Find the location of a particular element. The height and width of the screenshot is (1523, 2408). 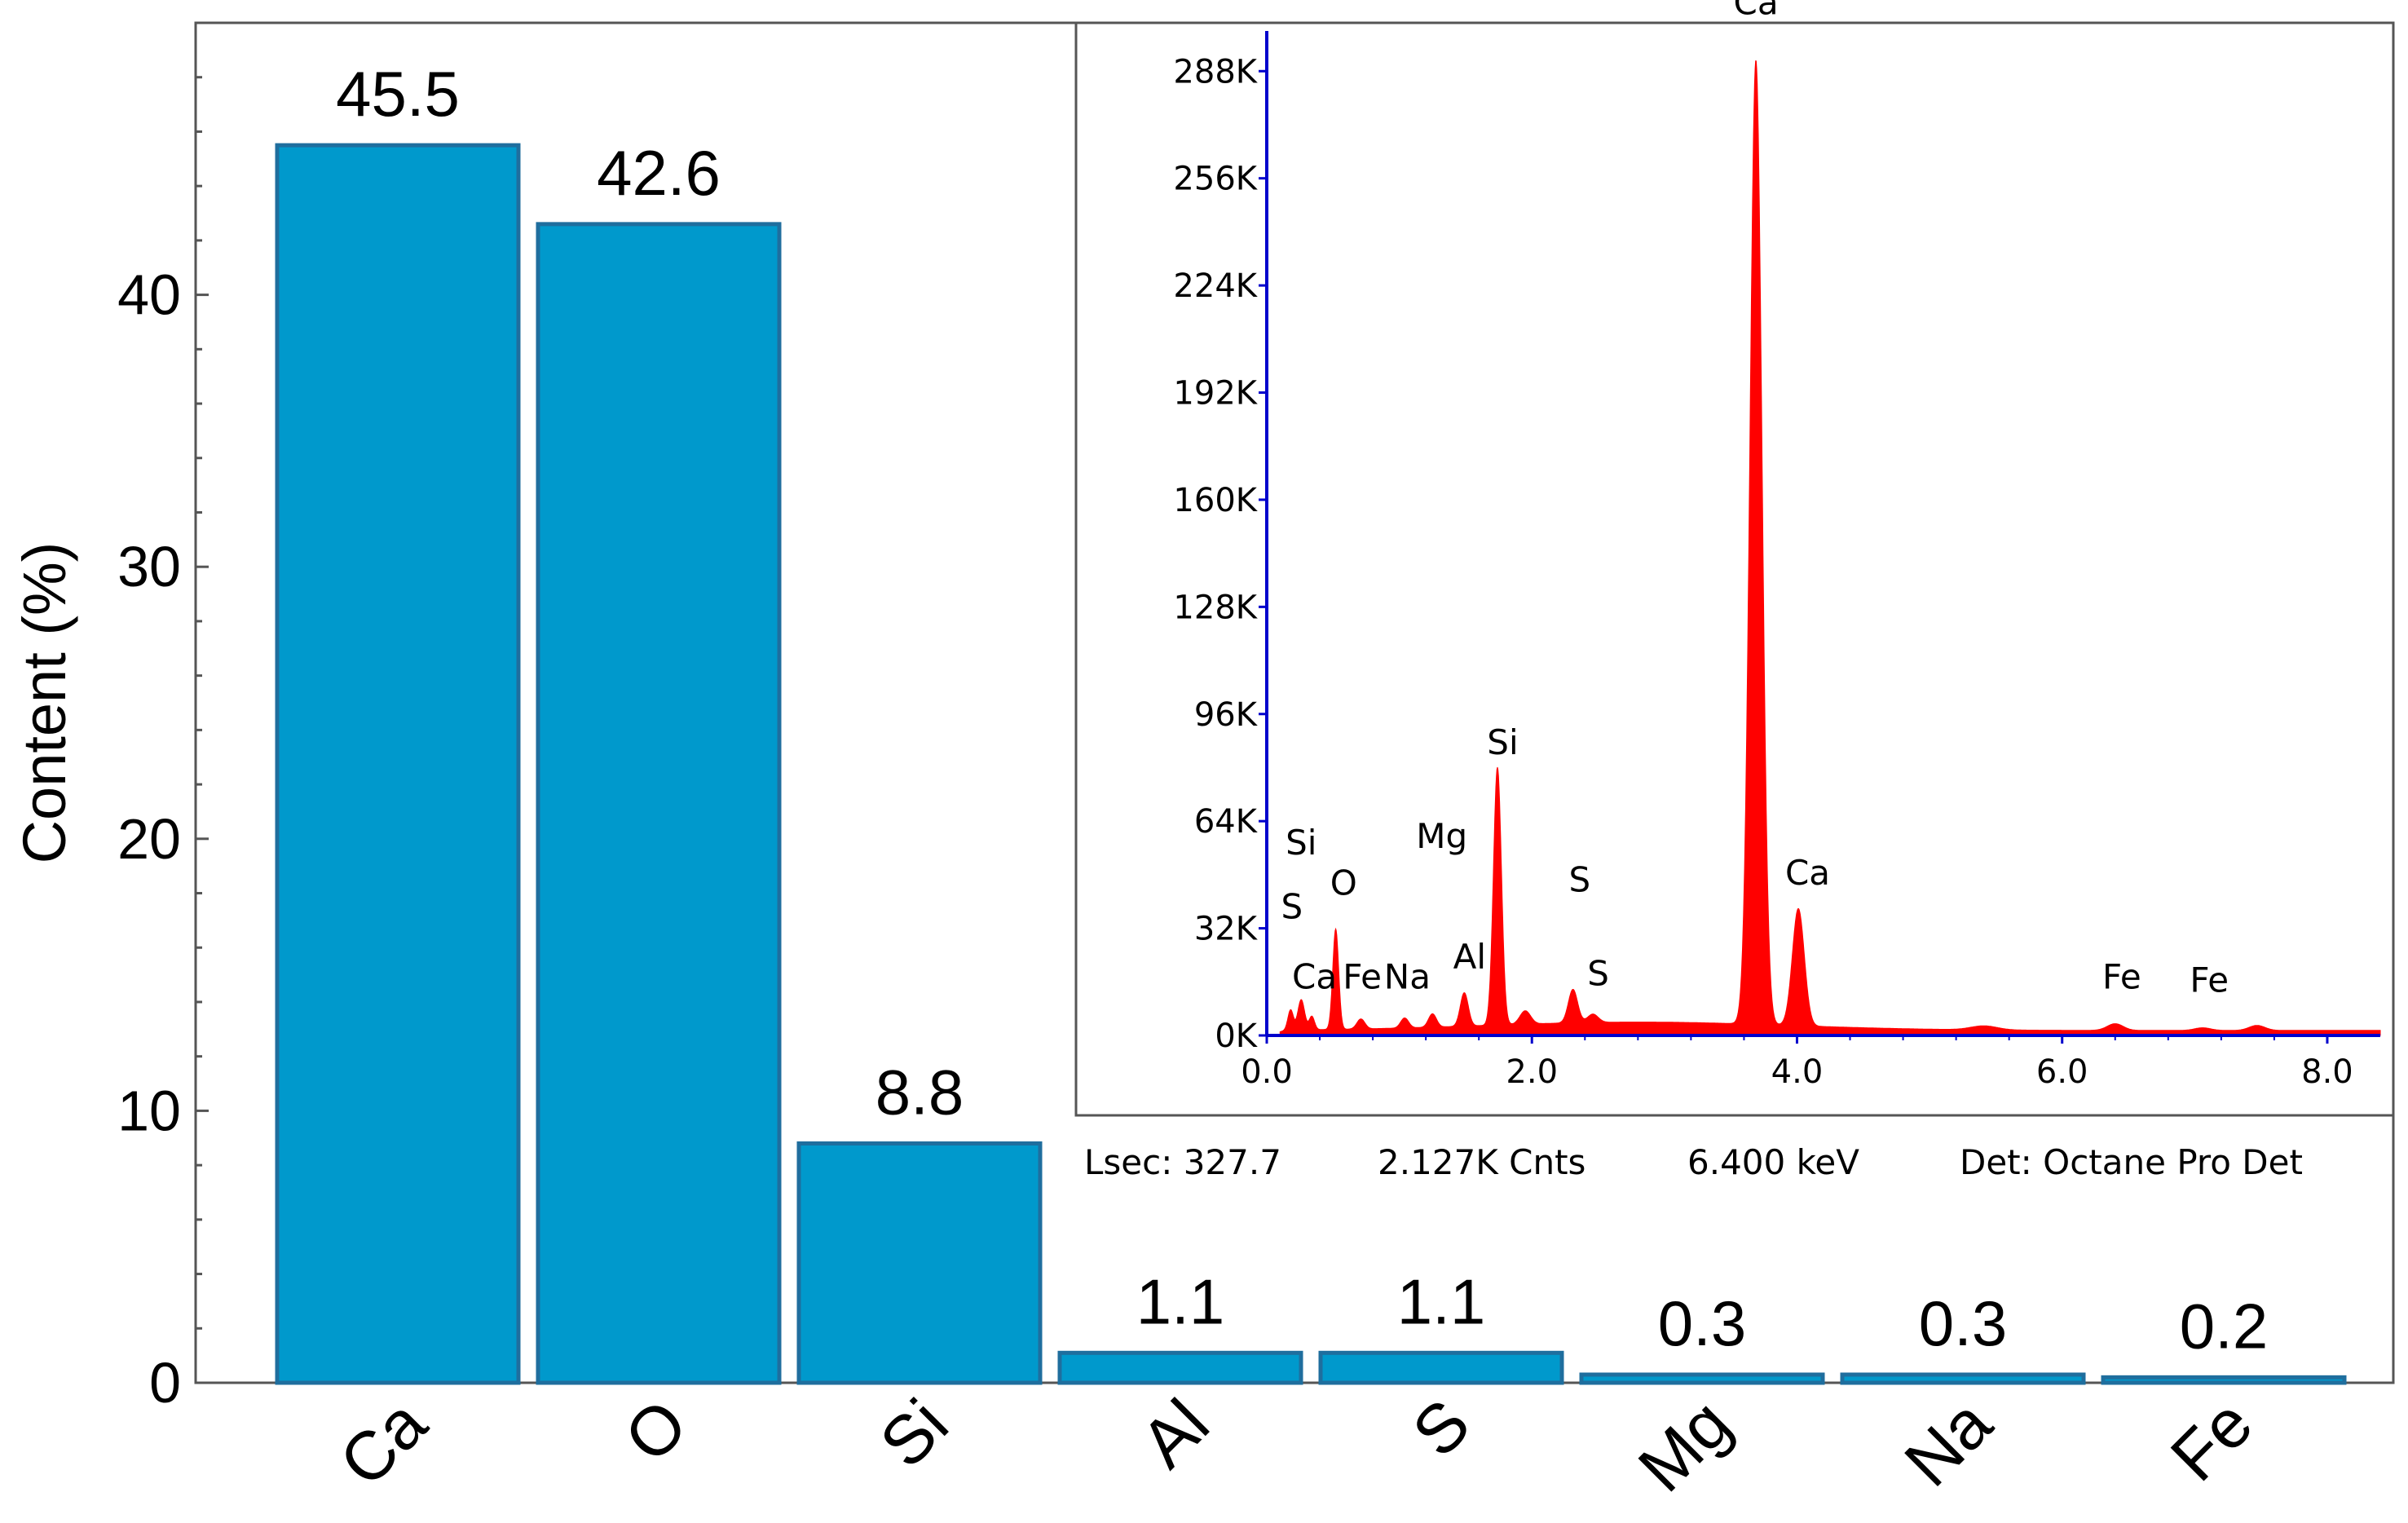

bar-s is located at coordinates (1441, 1368).